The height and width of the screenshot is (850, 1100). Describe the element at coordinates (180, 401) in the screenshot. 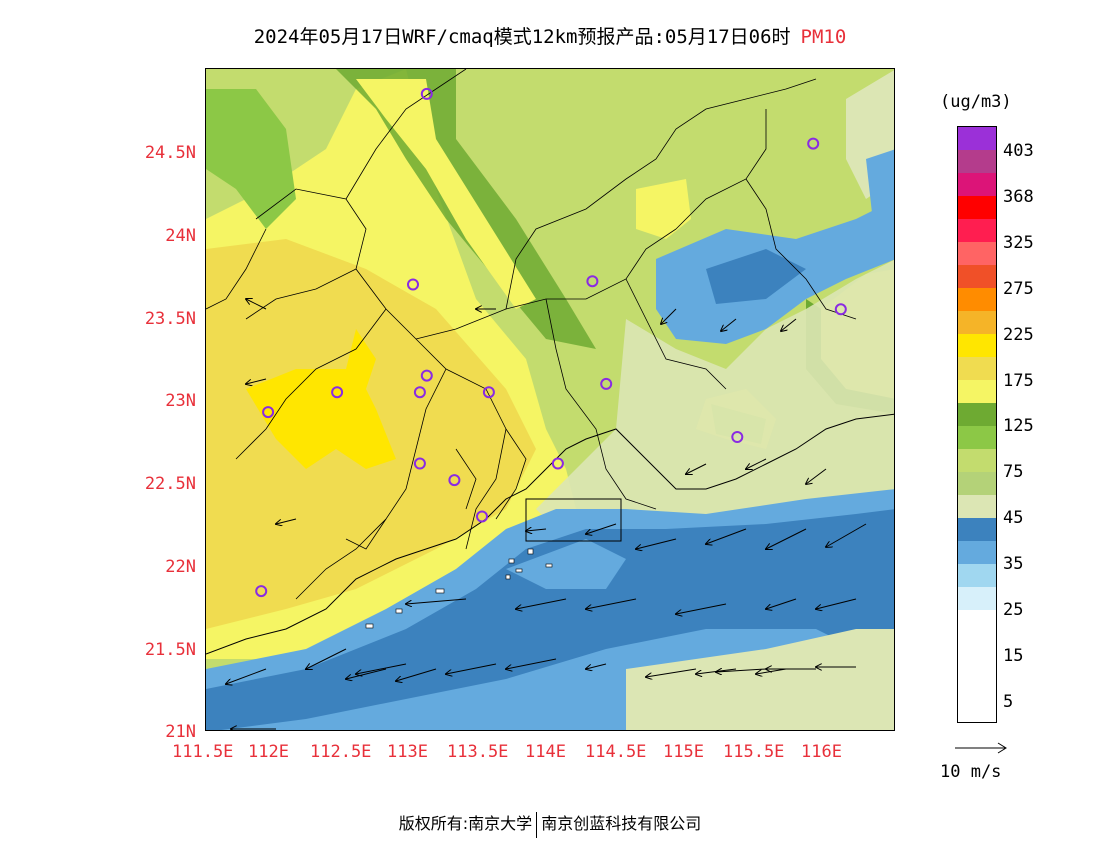

I see `lat-label-23: 23N` at that location.